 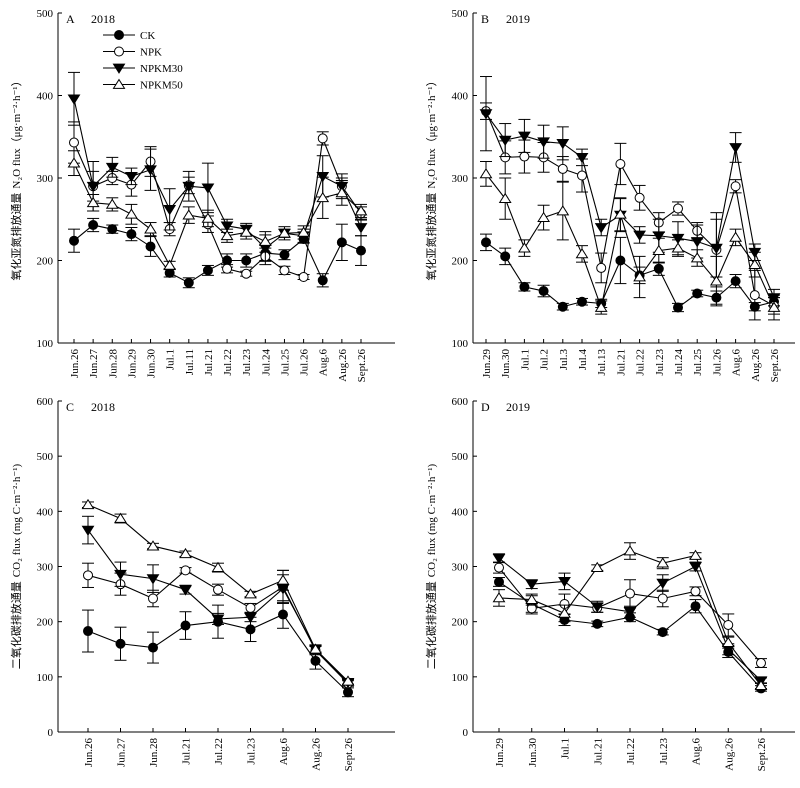 I want to click on y-tick-label: 0, so click(x=51, y=733).